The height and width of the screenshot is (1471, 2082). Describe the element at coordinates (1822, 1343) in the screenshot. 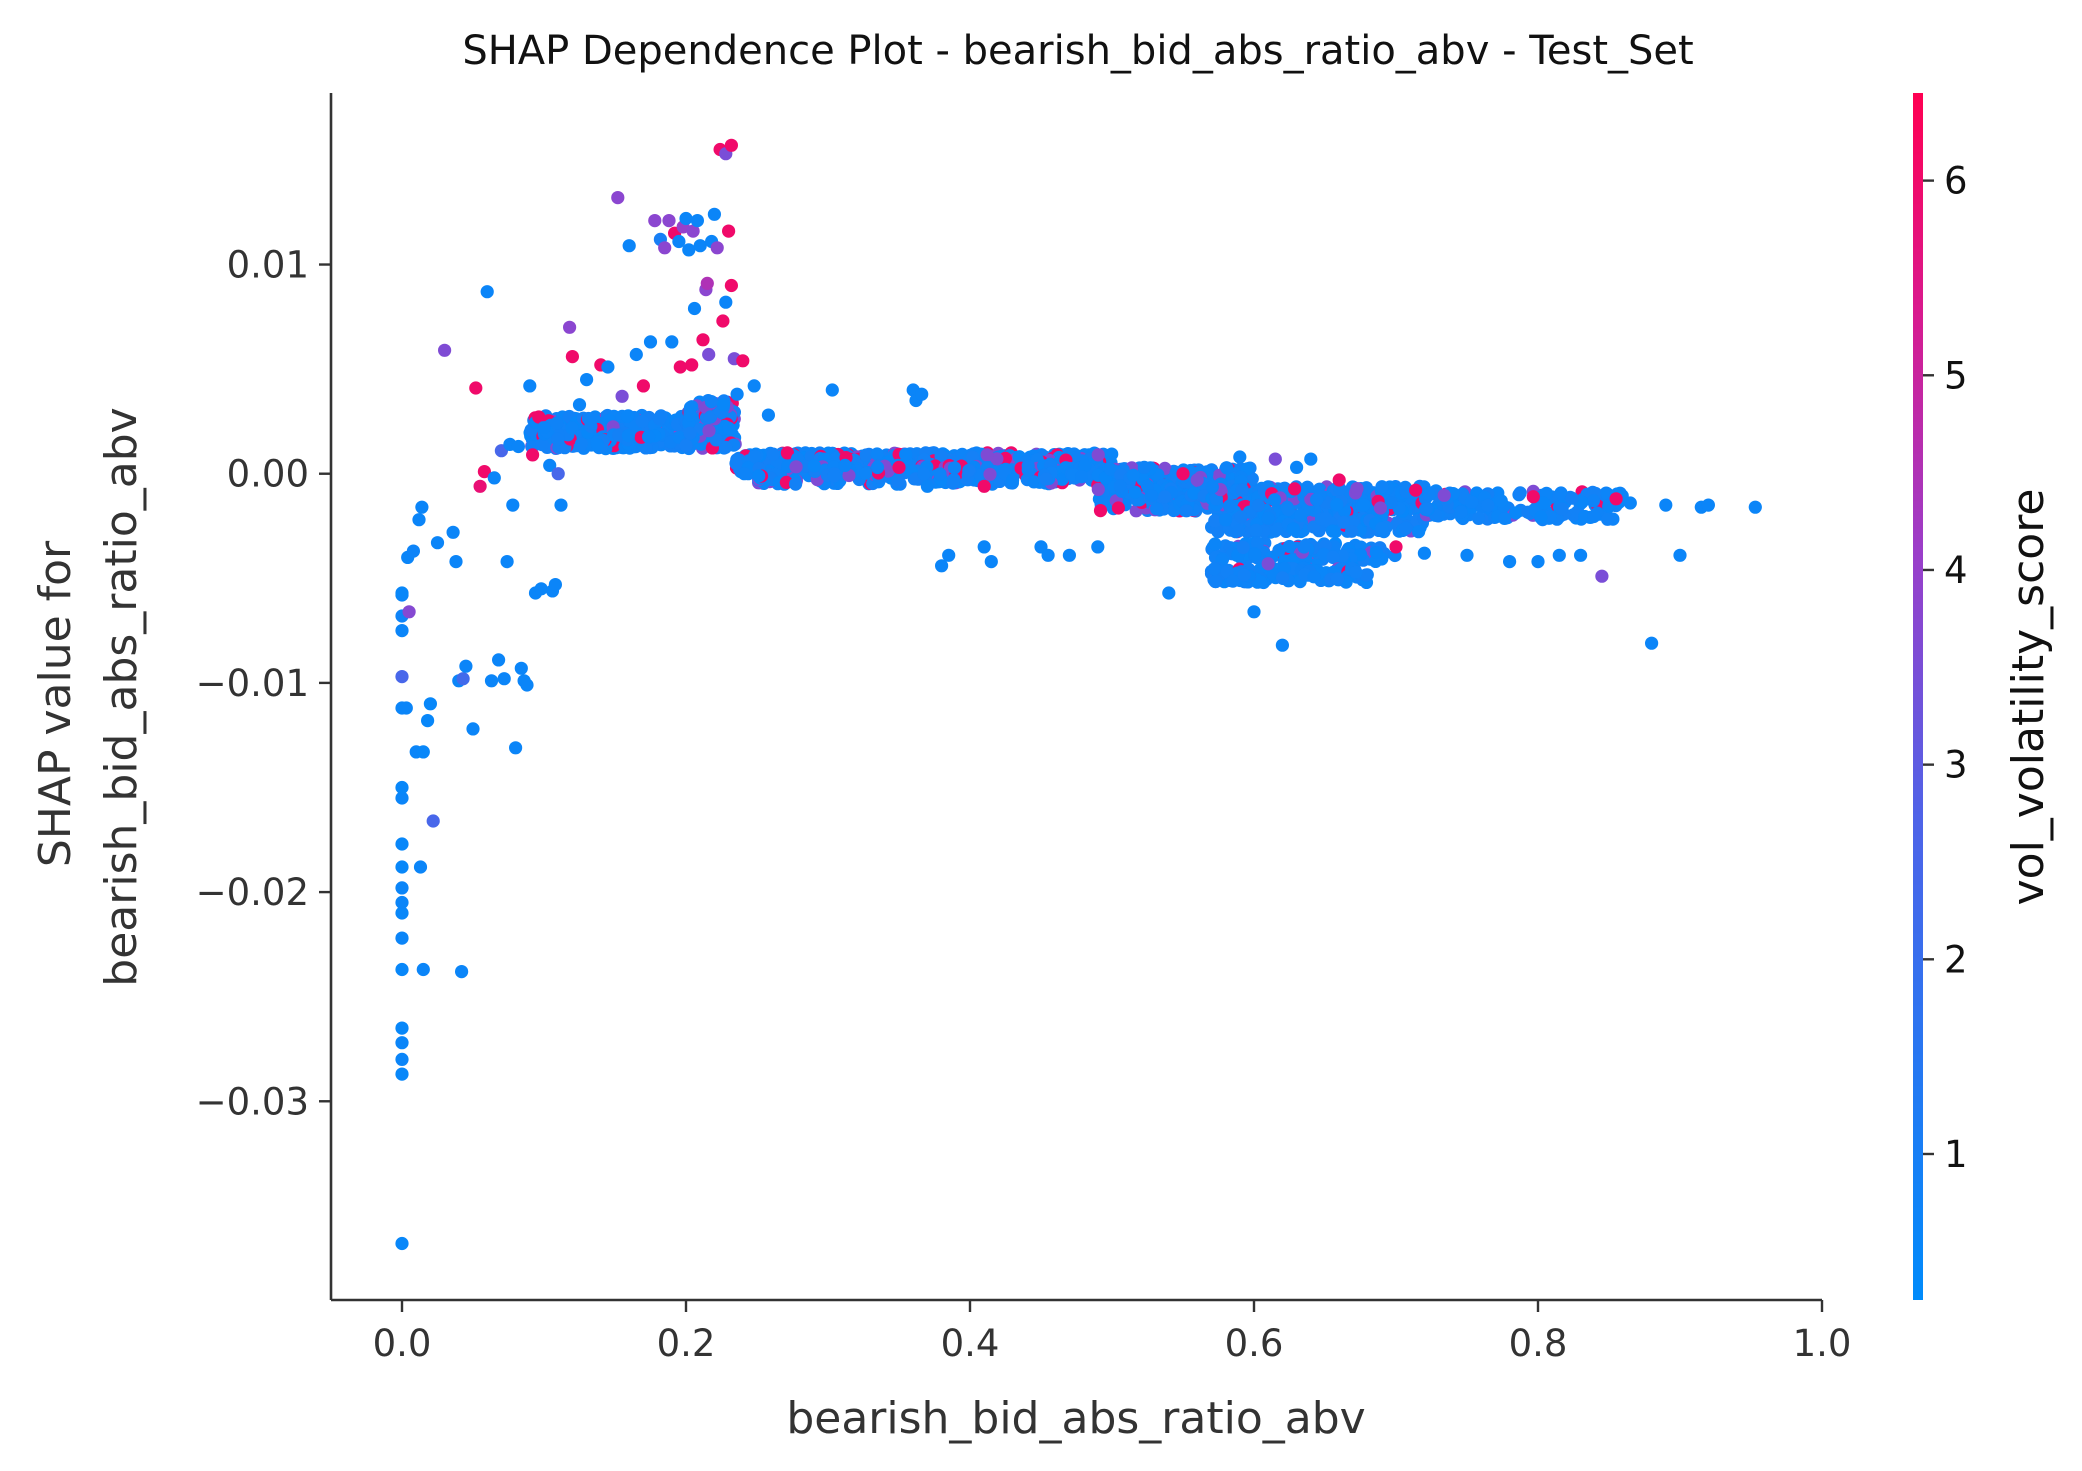

I see `x-tick-label: 1.0` at that location.